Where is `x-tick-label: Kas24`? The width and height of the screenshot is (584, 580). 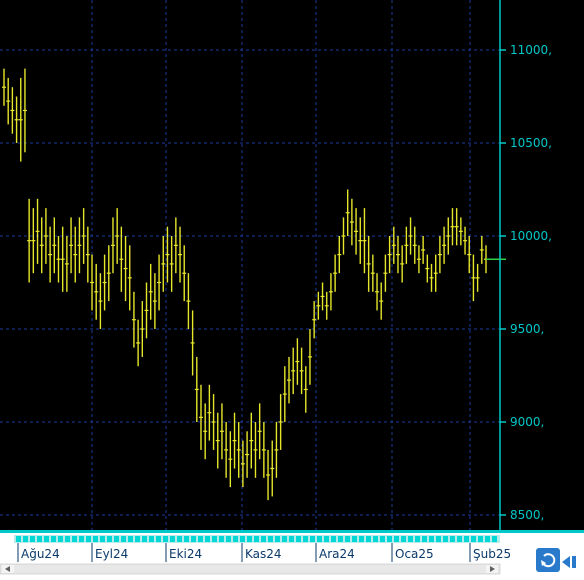 x-tick-label: Kas24 is located at coordinates (263, 554).